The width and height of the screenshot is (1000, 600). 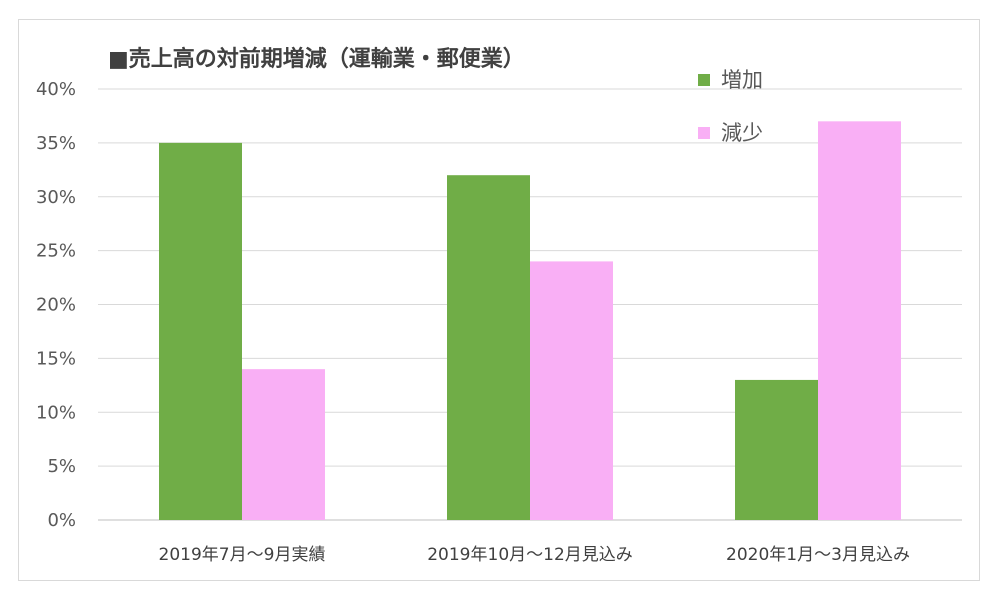 I want to click on y-axis-ticks: 0% 5% 10% 15% 20% 25% 30% 35% 40%, so click(x=56, y=305).